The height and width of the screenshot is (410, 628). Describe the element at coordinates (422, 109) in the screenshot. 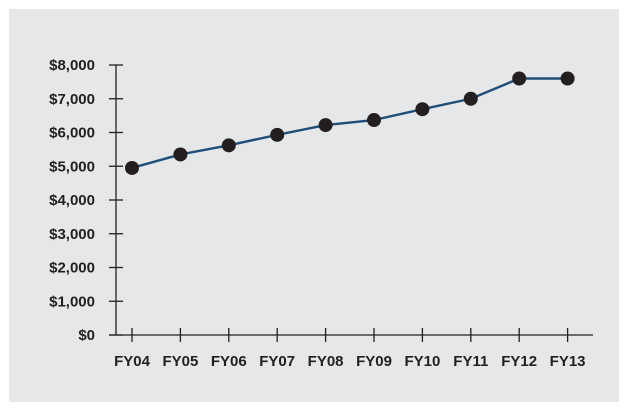

I see `data-point-fy10` at that location.